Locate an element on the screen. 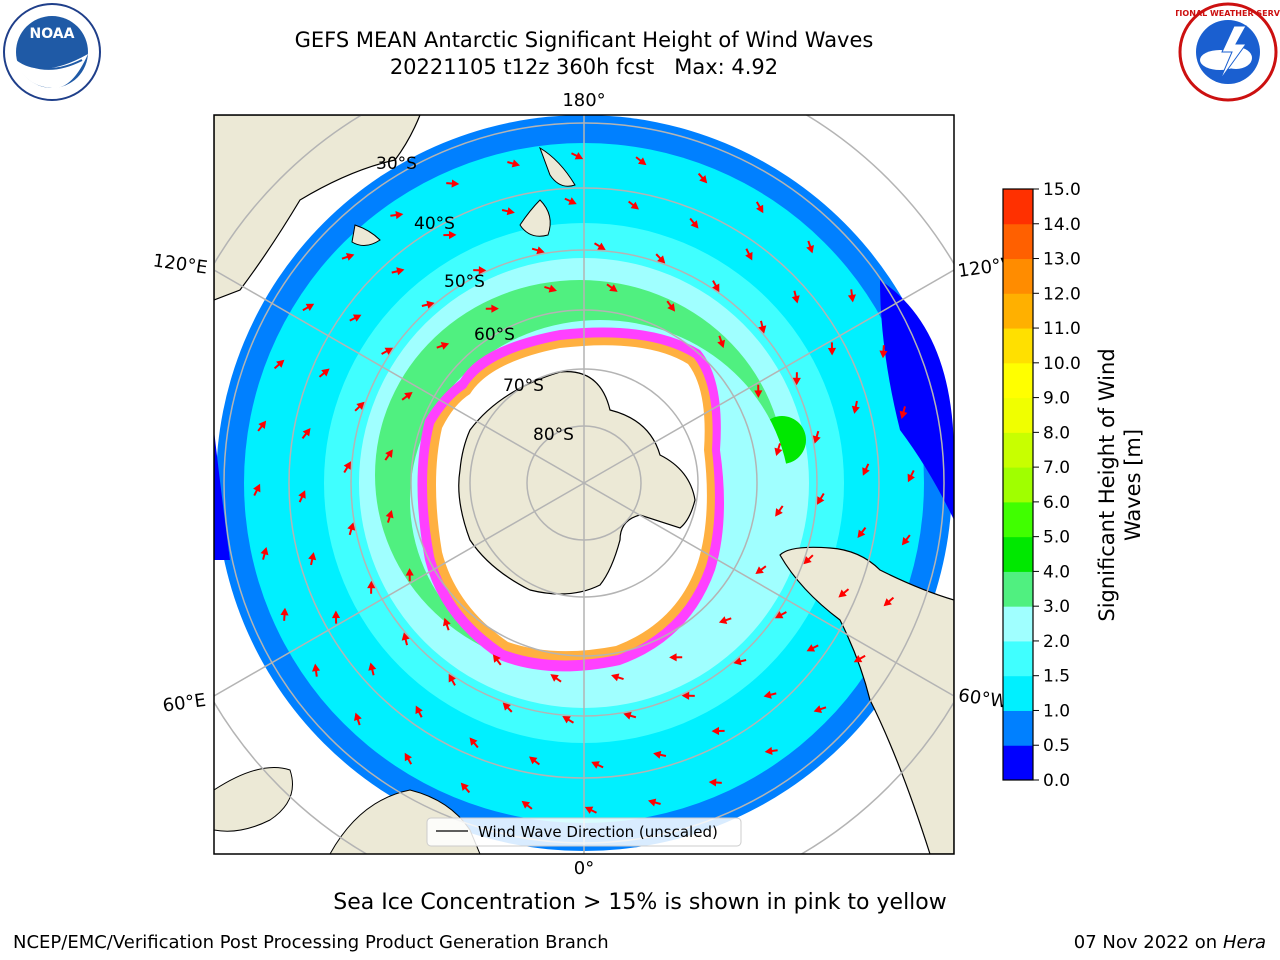 The image size is (1280, 960). madagascar-land is located at coordinates (253, 799).